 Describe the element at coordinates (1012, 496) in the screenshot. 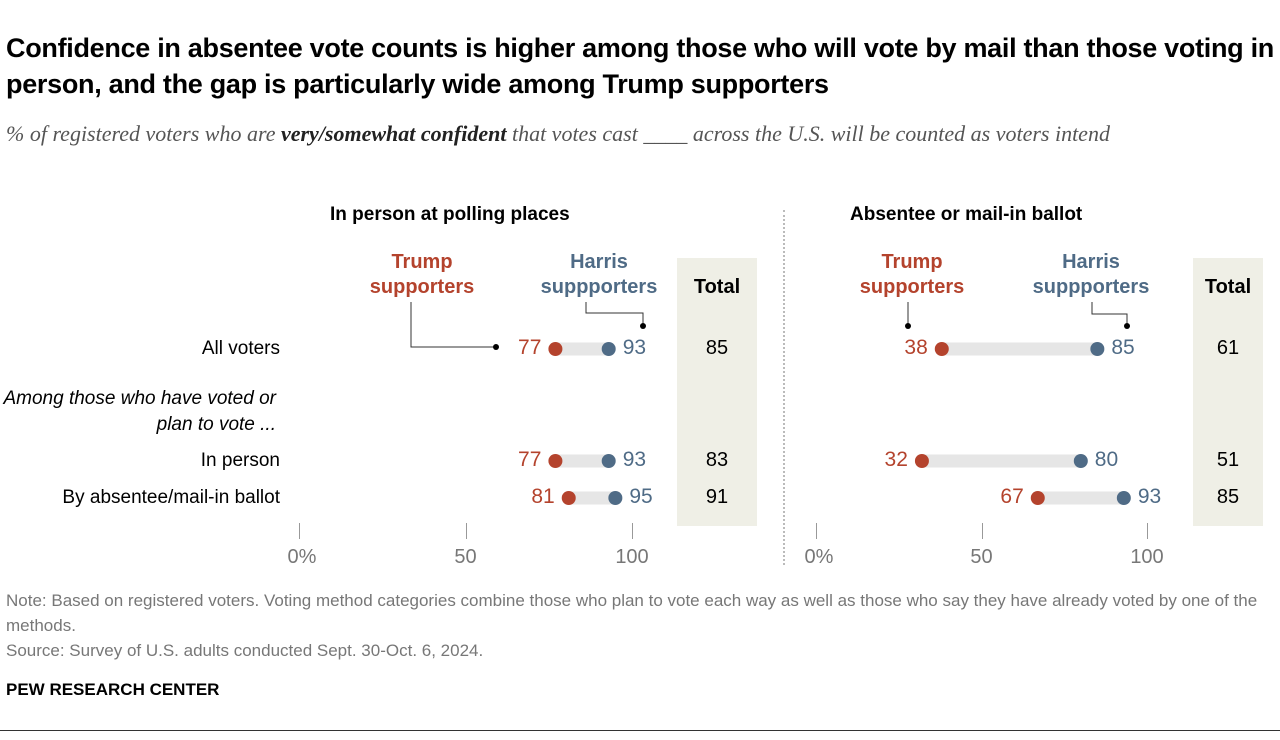

I see `trump-value-label: 67` at that location.